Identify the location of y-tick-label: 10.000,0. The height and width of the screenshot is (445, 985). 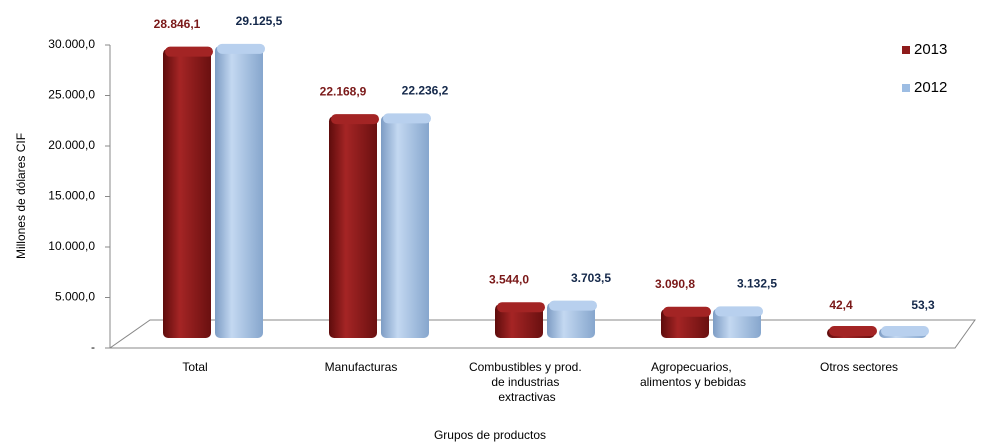
(71, 246).